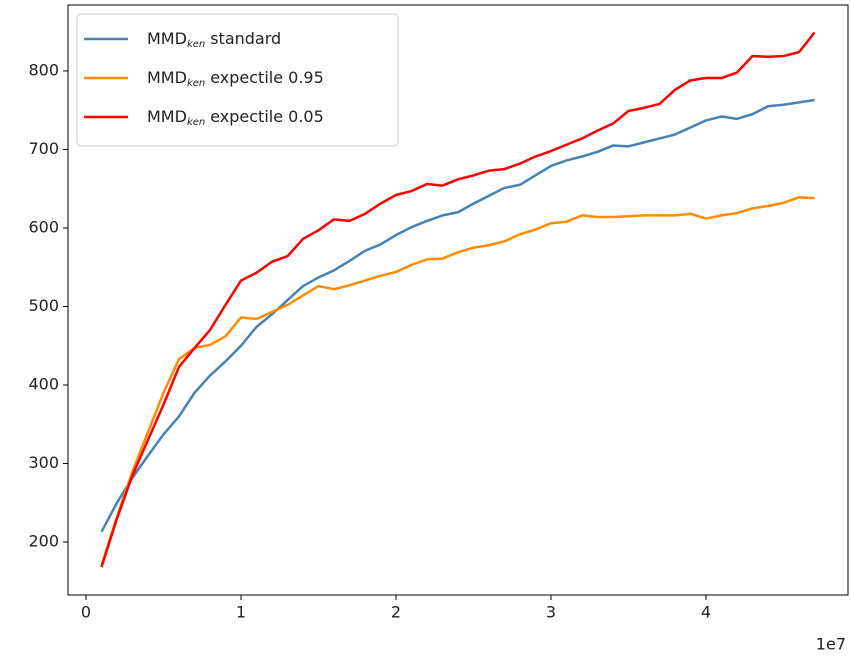 The height and width of the screenshot is (656, 851). I want to click on legend-label: MMDken standard, so click(214, 40).